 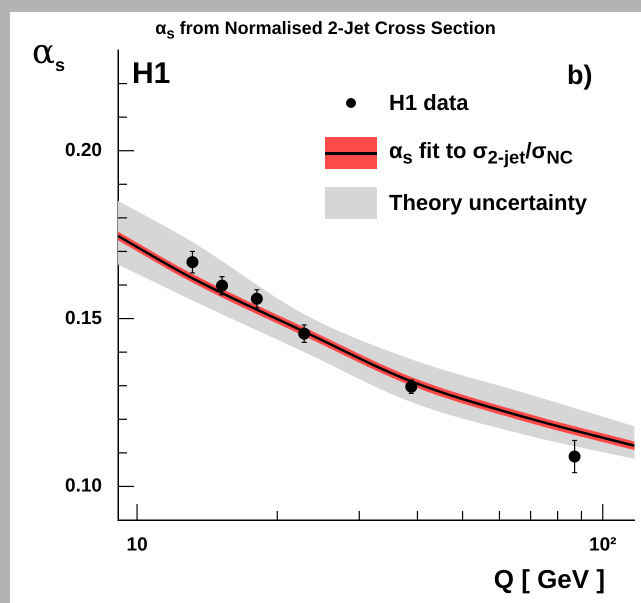 I want to click on legend-label: α$_{s}$ fit to σ$_{2-jet}$/σ$_{NC}$, so click(x=481, y=153).